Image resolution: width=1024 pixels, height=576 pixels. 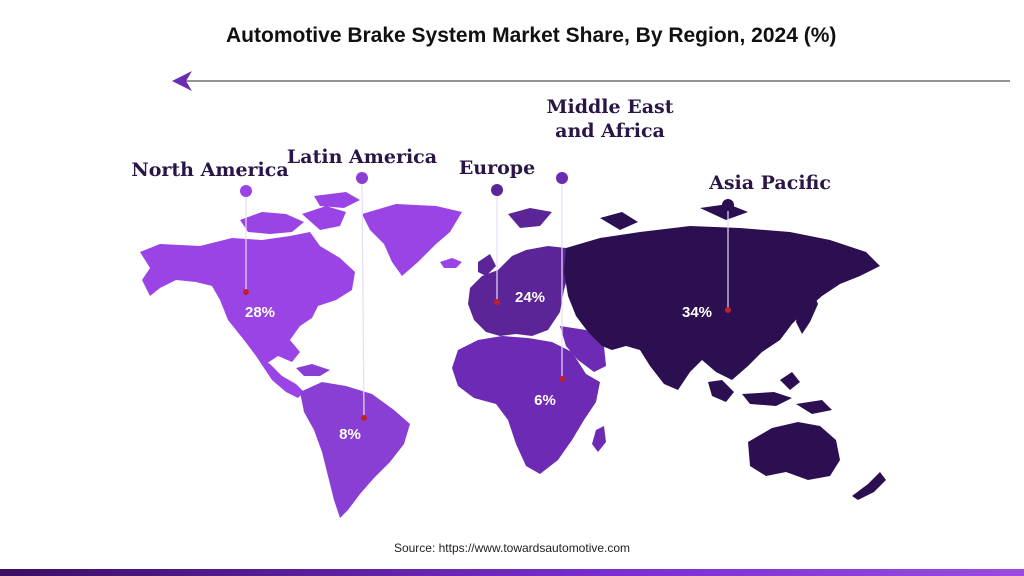 What do you see at coordinates (728, 310) in the screenshot?
I see `location-marker-asia-pacific` at bounding box center [728, 310].